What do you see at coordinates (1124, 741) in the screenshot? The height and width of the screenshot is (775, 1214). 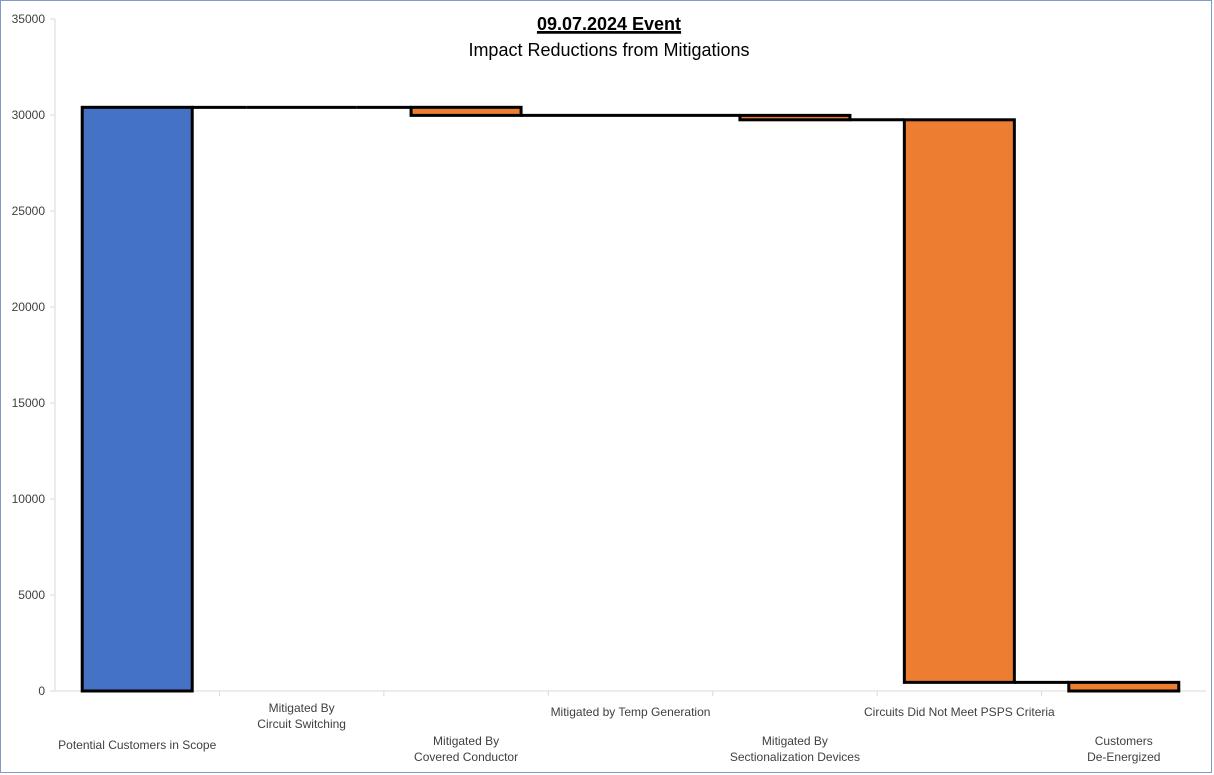 I see `category-label-line: Customers` at bounding box center [1124, 741].